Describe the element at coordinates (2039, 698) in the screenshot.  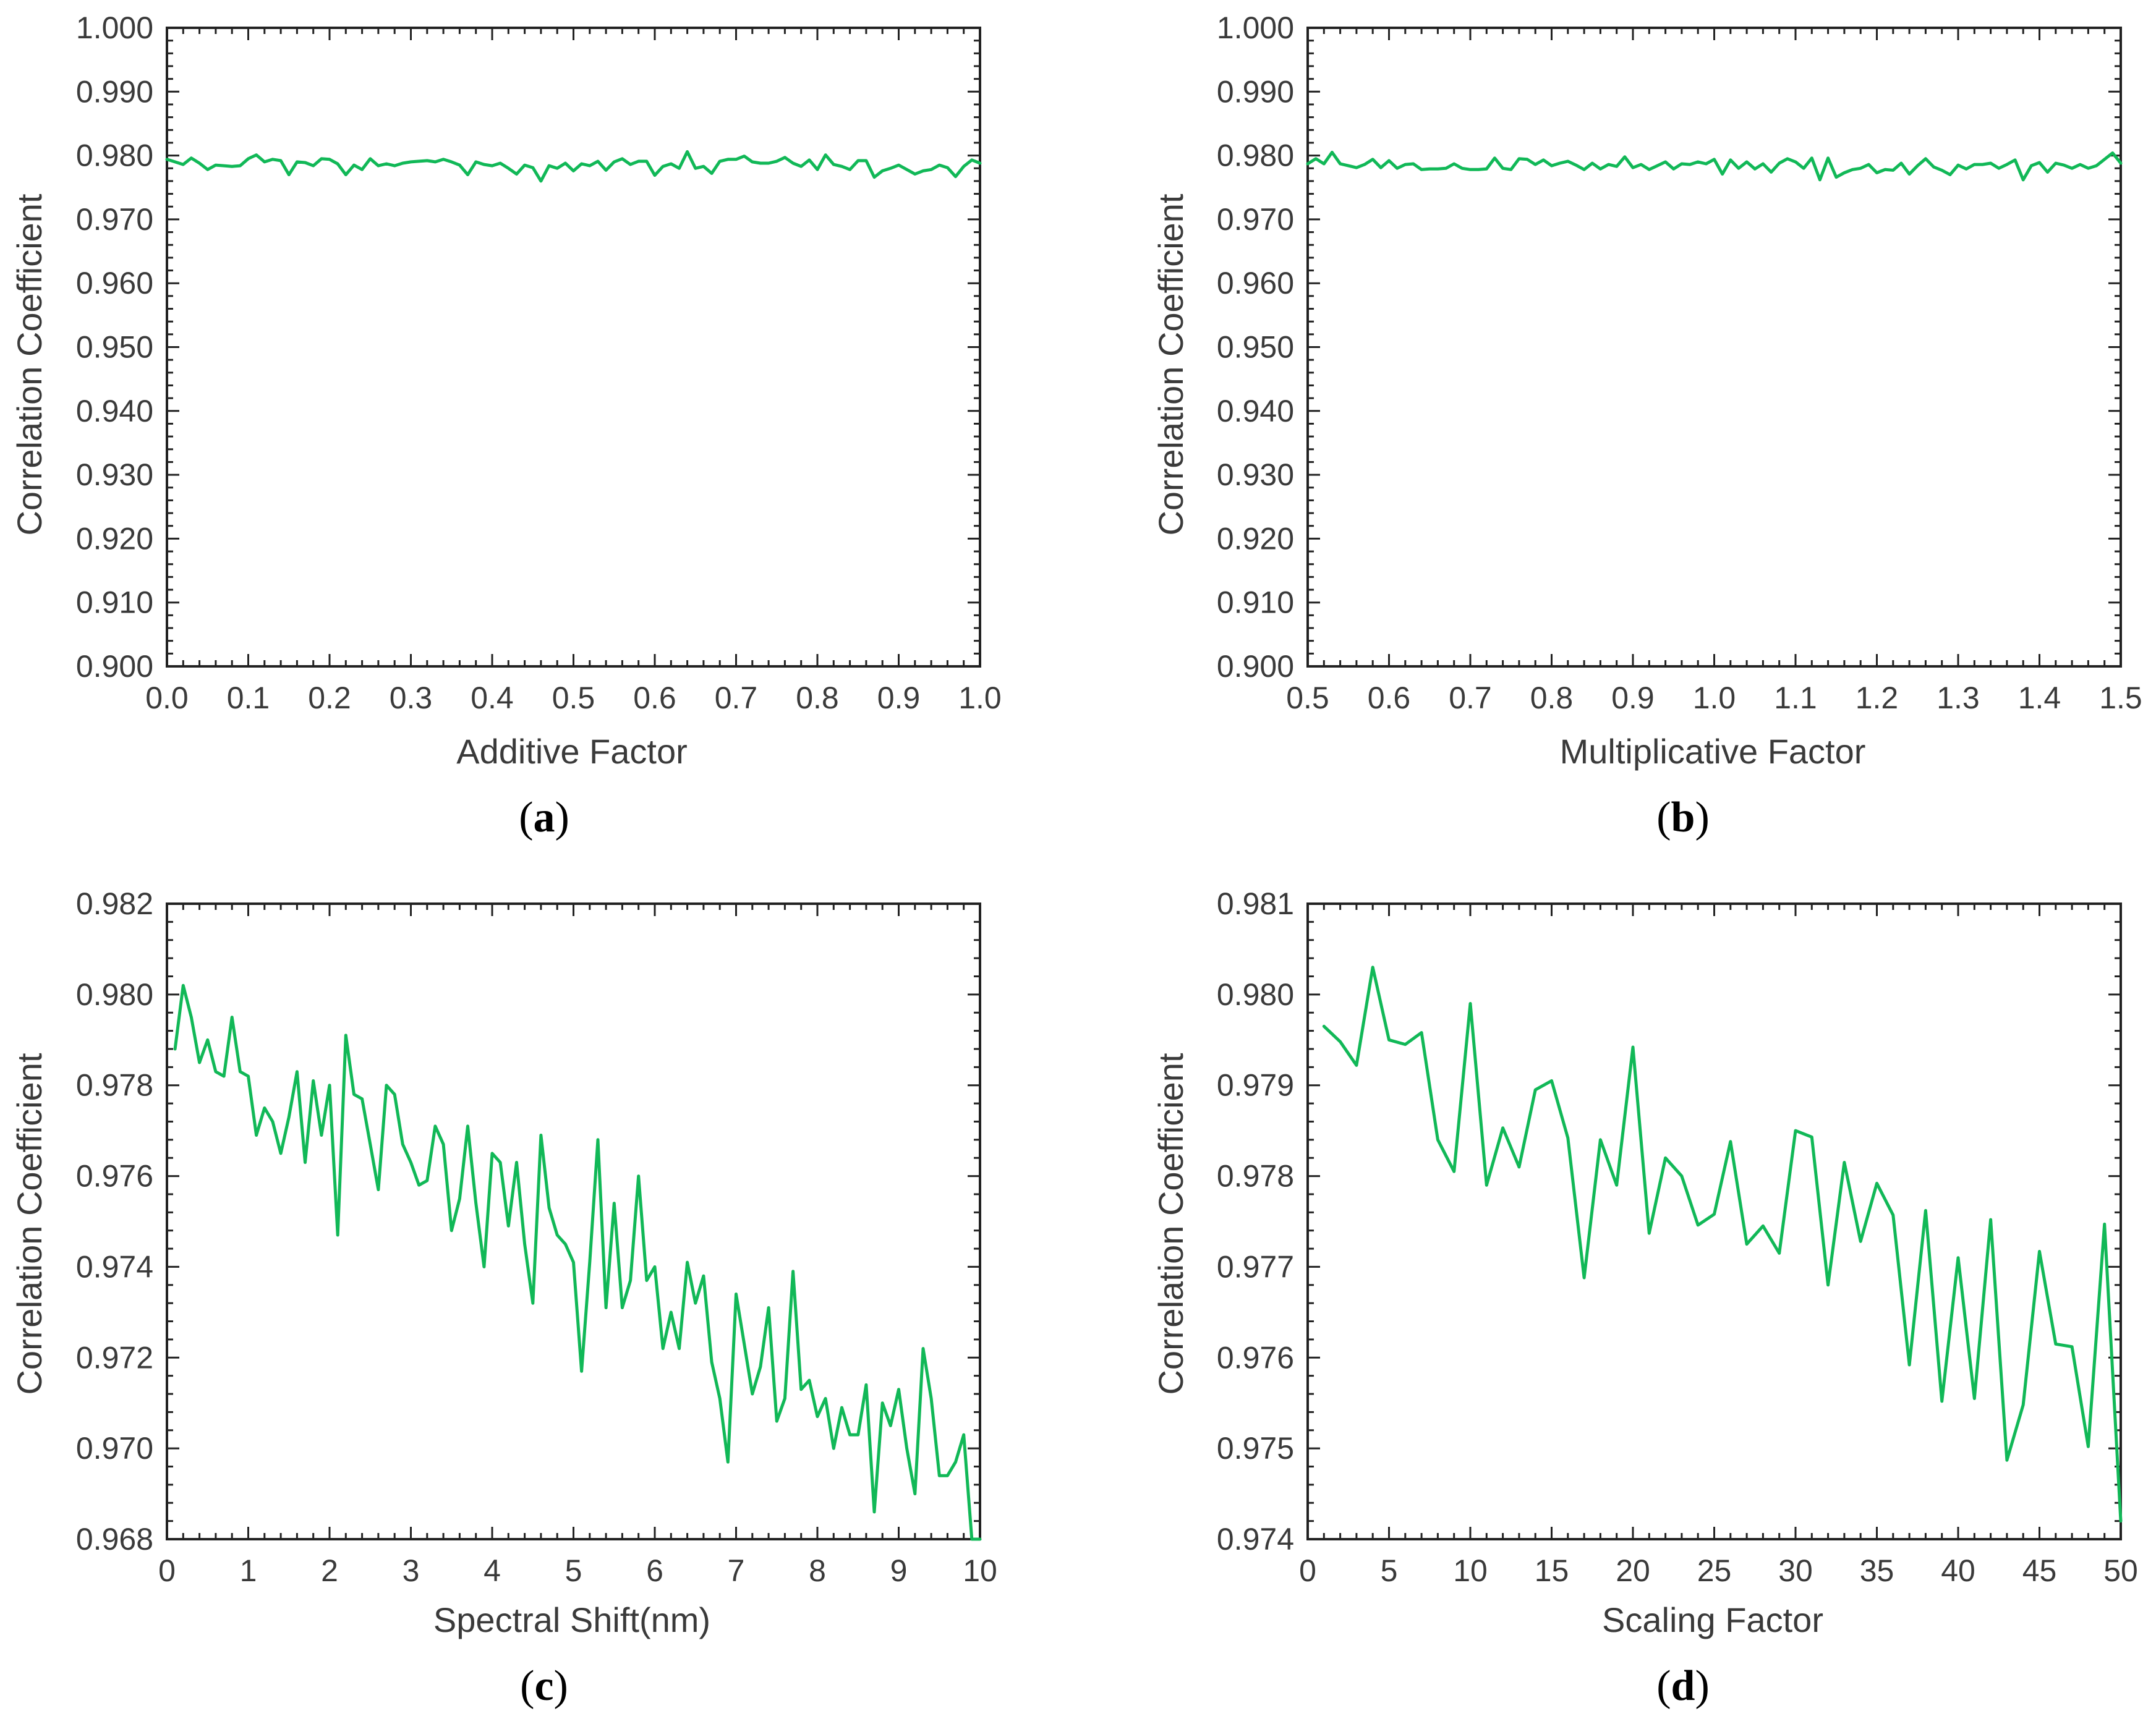
I see `x-tick-label: 1.4` at that location.